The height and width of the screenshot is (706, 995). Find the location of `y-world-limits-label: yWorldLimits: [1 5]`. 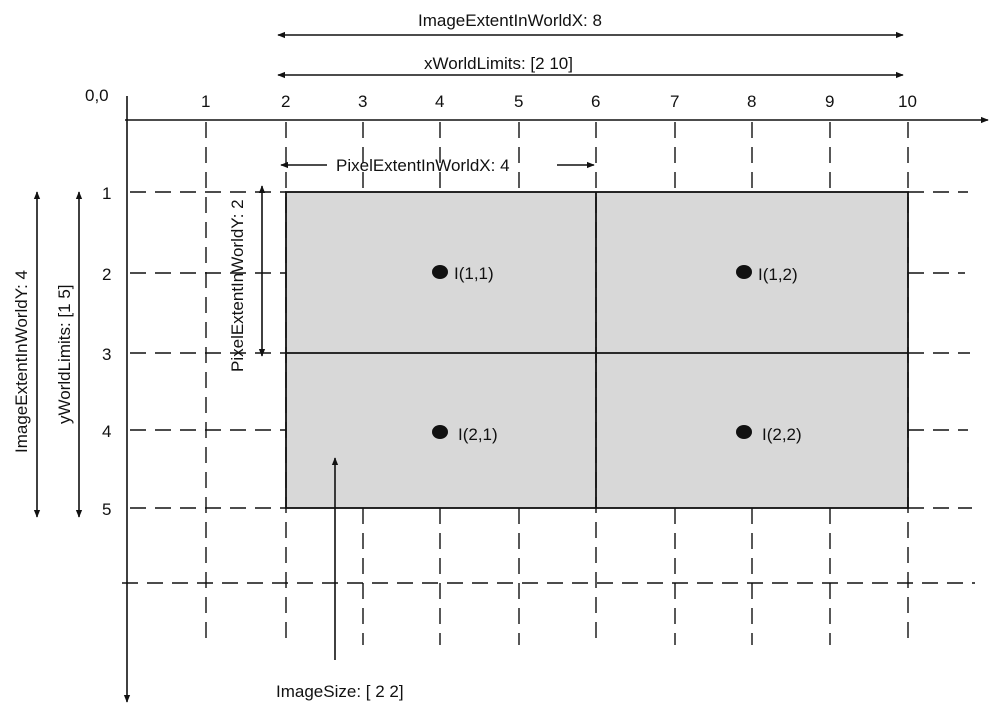

y-world-limits-label: yWorldLimits: [1 5] is located at coordinates (64, 354).